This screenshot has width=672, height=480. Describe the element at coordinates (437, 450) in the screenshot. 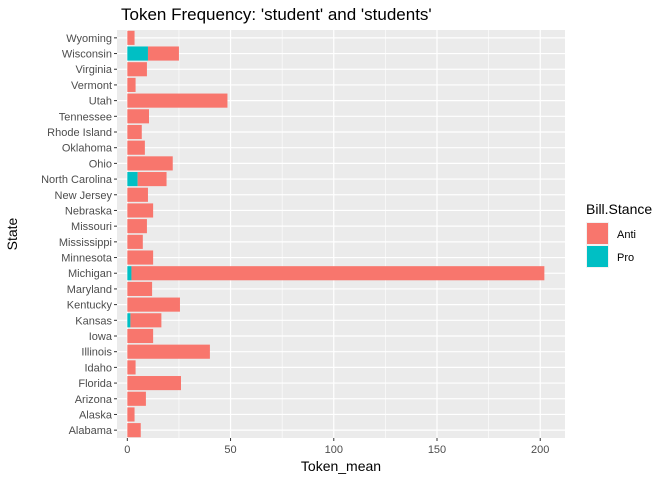

I see `x-tick-label: 150` at that location.